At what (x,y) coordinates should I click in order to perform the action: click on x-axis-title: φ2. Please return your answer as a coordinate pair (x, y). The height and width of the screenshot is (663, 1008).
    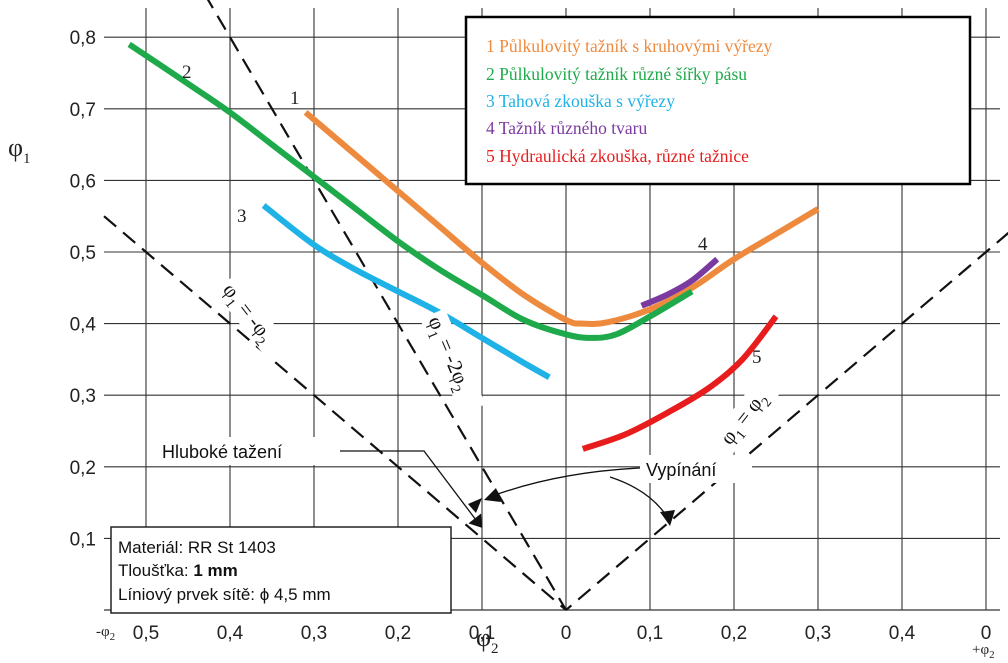
    Looking at the image, I should click on (487, 640).